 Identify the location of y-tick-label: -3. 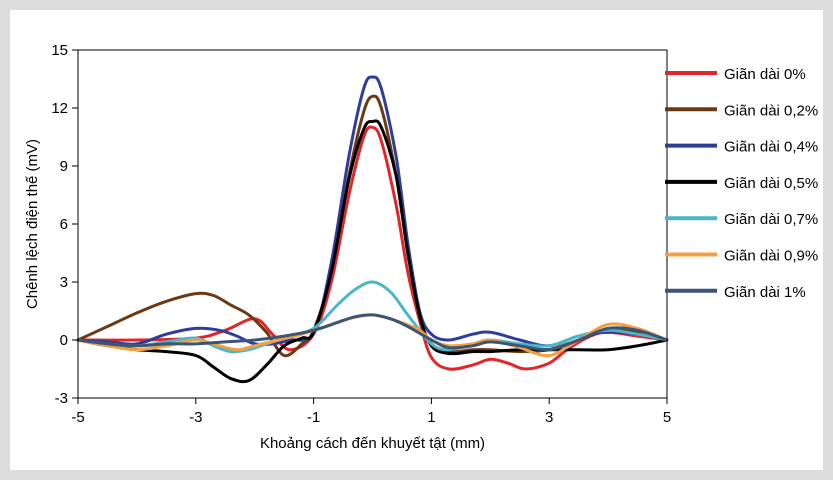
(61, 398).